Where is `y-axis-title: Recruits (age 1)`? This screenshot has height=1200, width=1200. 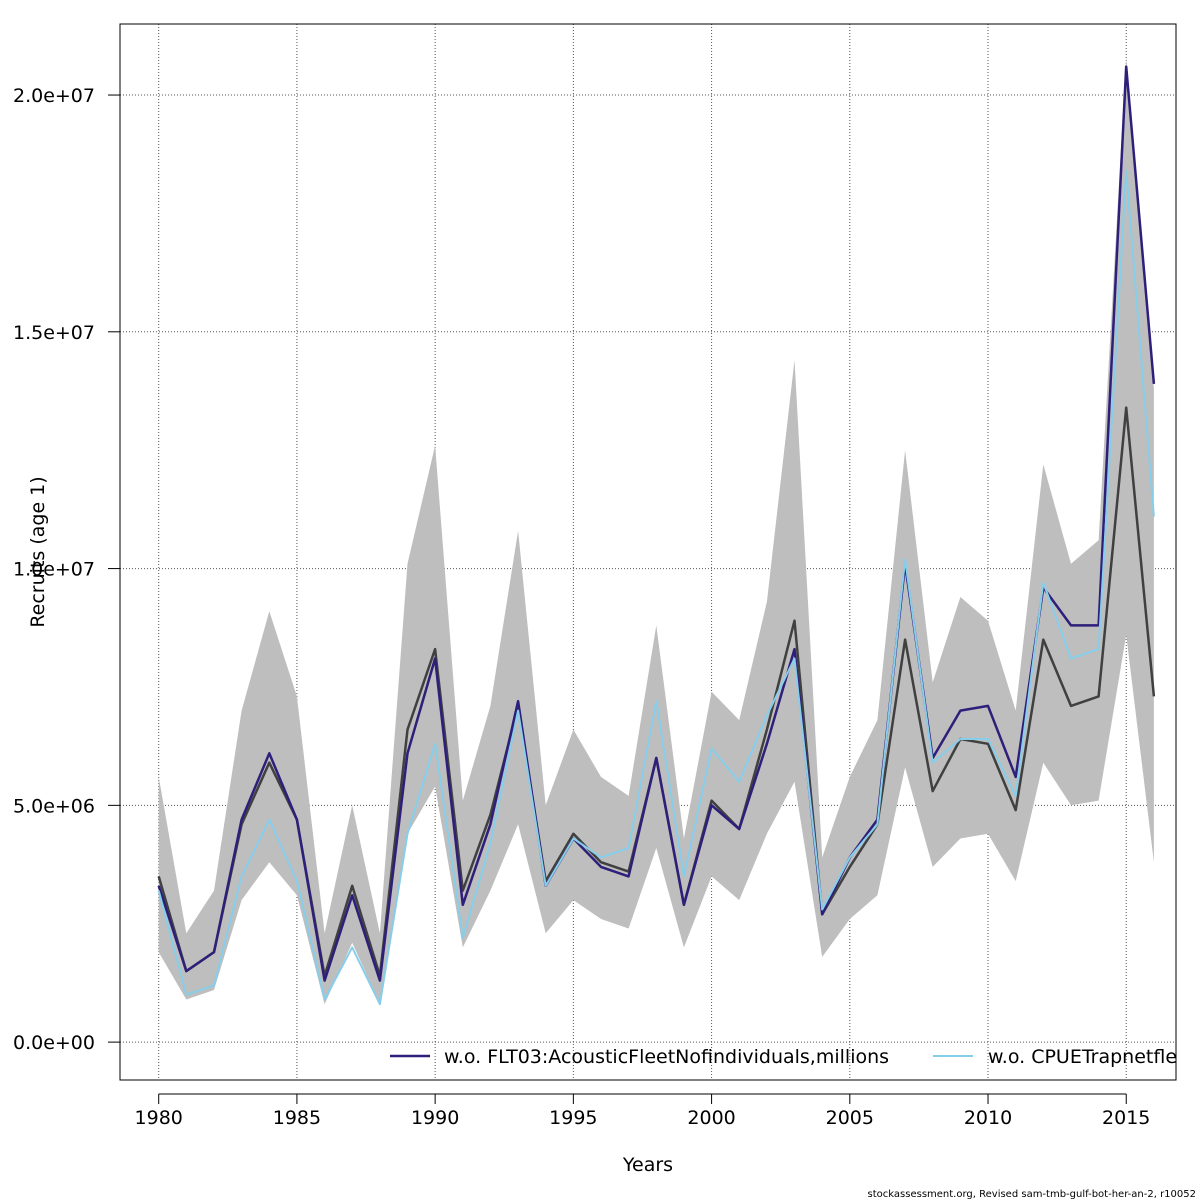
y-axis-title: Recruits (age 1) is located at coordinates (38, 551).